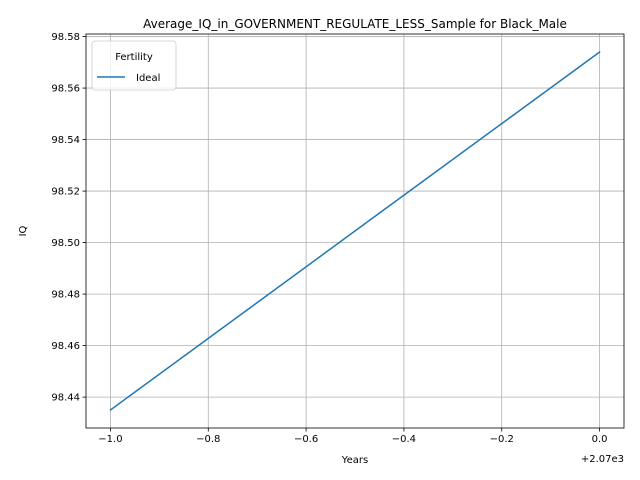 Image resolution: width=640 pixels, height=480 pixels. What do you see at coordinates (65, 295) in the screenshot?
I see `y-tick-label: 98.48` at bounding box center [65, 295].